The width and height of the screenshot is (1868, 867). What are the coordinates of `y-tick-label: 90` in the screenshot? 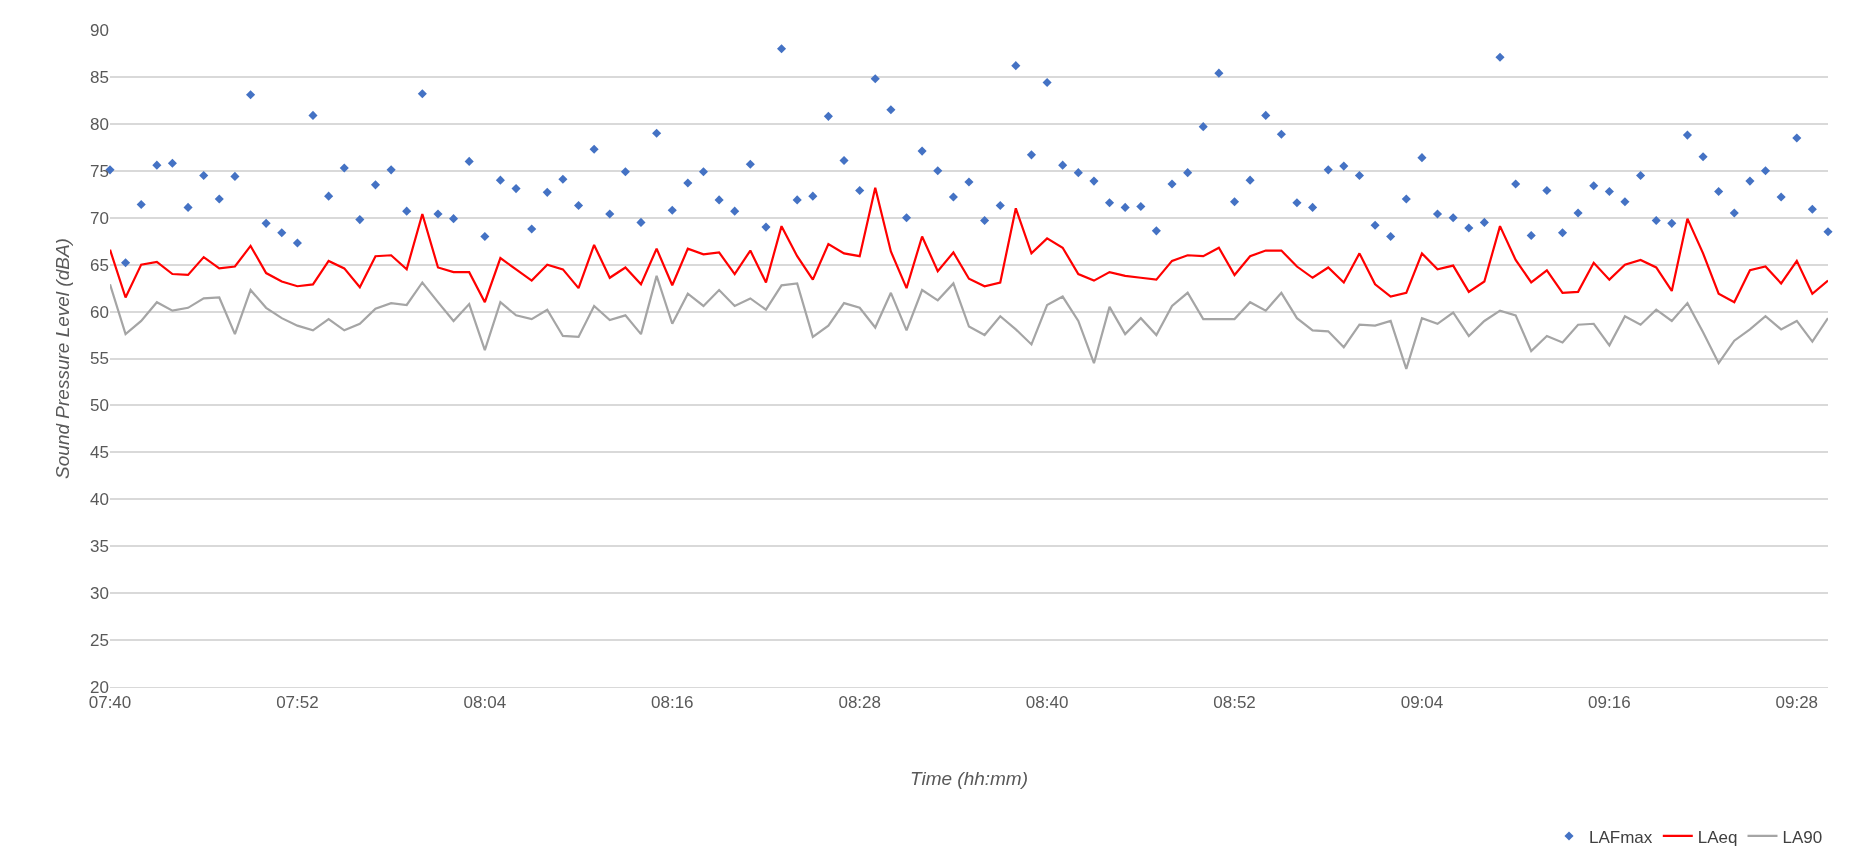 It's located at (99, 30).